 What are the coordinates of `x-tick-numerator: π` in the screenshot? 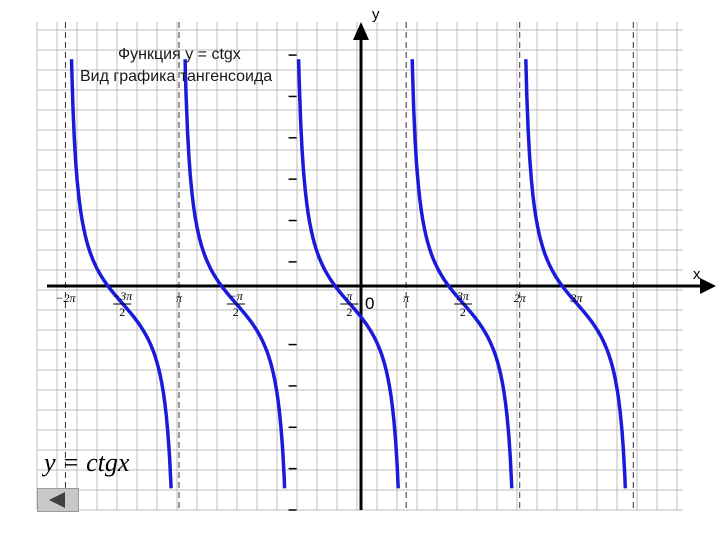 It's located at (349, 296).